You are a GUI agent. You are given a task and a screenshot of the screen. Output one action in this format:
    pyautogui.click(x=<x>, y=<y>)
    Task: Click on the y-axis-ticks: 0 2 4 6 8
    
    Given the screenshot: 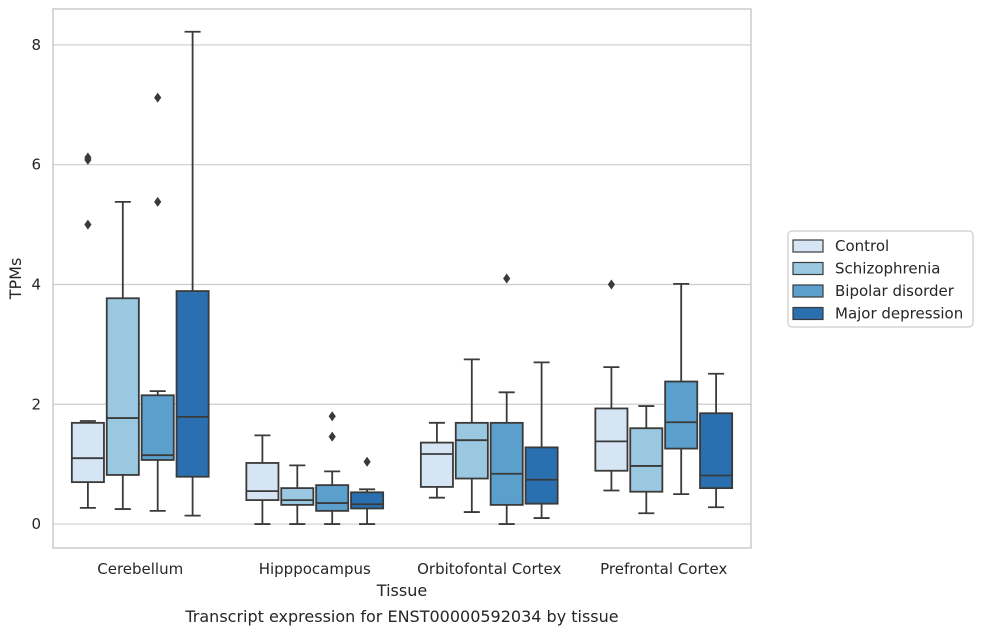 What is the action you would take?
    pyautogui.click(x=36, y=284)
    